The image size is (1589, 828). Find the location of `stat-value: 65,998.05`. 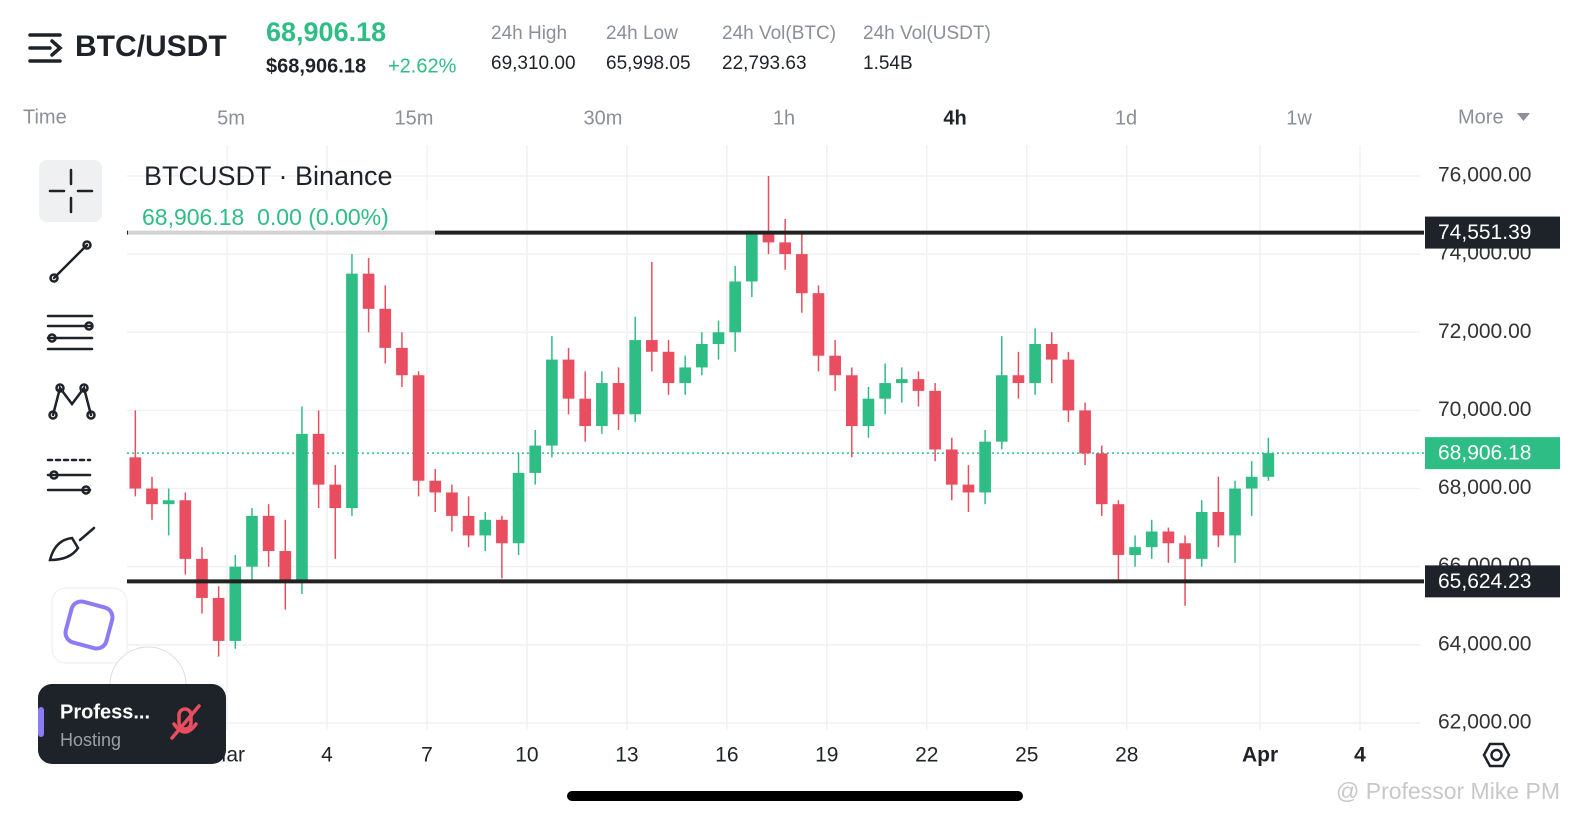

stat-value: 65,998.05 is located at coordinates (648, 63).